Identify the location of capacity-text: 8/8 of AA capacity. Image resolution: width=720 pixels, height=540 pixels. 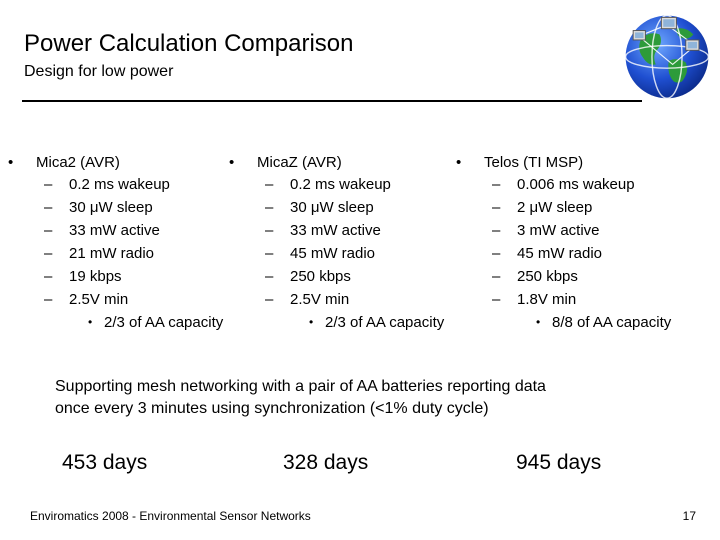
(612, 322).